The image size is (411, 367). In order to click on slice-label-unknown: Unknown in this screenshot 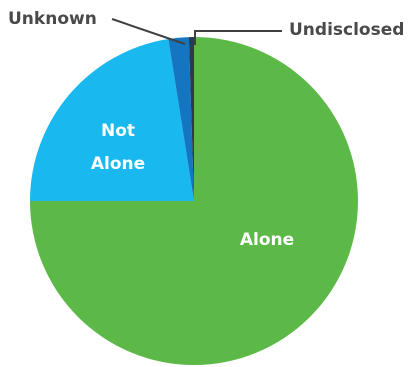, I will do `click(52, 19)`.